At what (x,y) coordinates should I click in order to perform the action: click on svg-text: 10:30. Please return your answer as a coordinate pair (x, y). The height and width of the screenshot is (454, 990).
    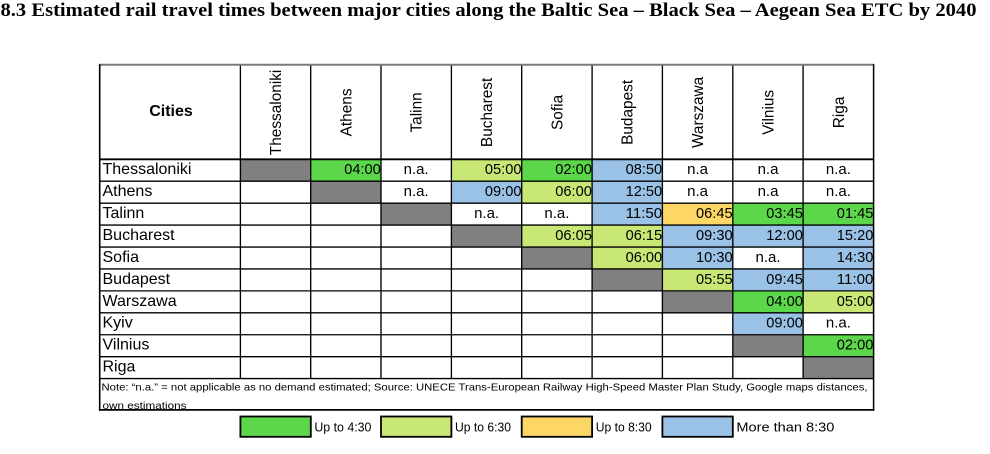
    Looking at the image, I should click on (714, 257).